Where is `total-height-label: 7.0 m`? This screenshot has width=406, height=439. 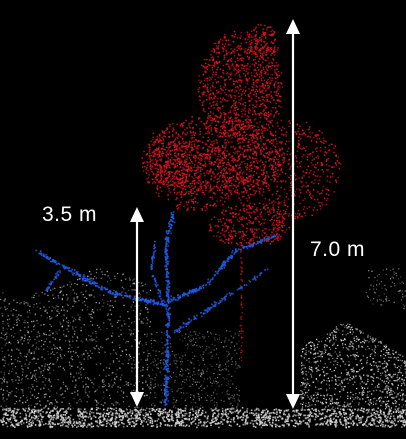 total-height-label: 7.0 m is located at coordinates (338, 249).